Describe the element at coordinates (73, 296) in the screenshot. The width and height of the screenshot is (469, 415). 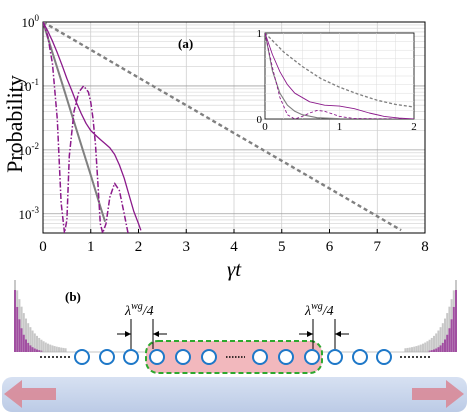
I see `panel-b-label: (b)` at that location.